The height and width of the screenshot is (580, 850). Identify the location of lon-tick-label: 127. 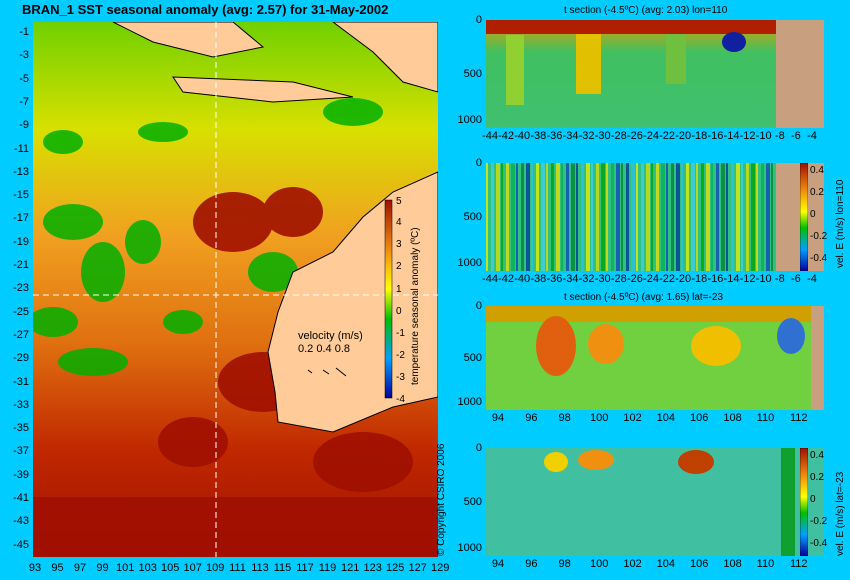
(417, 568).